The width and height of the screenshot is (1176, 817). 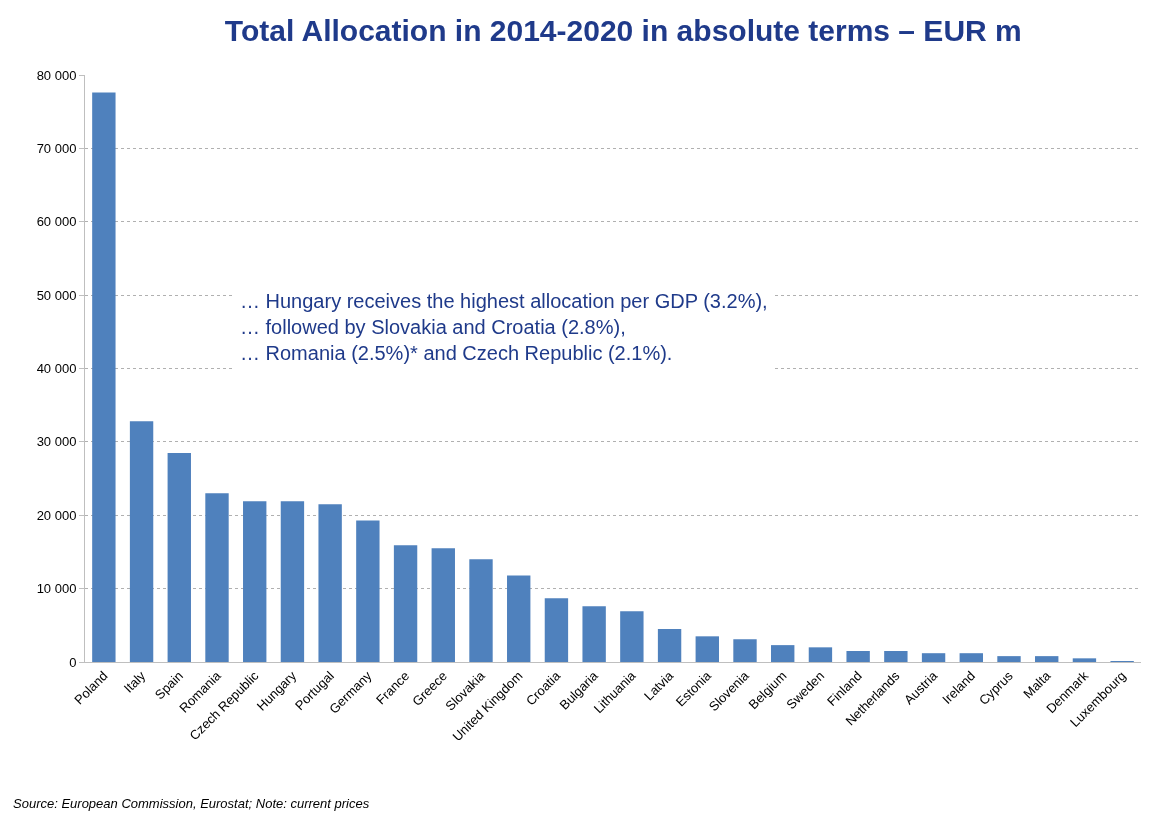 I want to click on y-tick-label: 40 000, so click(x=56, y=369).